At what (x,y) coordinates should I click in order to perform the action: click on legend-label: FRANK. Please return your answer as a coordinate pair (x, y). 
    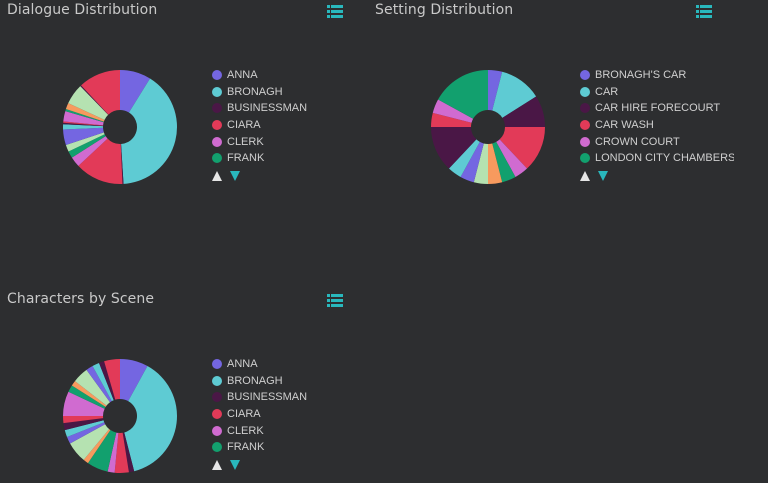
    Looking at the image, I should click on (246, 447).